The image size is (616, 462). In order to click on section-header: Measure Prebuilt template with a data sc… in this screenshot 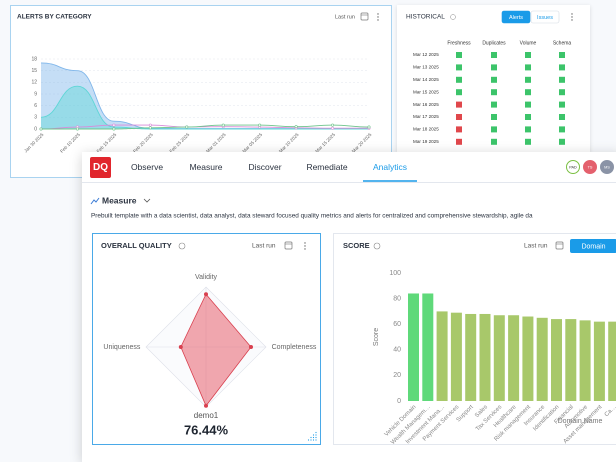, I will do `click(311, 207)`.